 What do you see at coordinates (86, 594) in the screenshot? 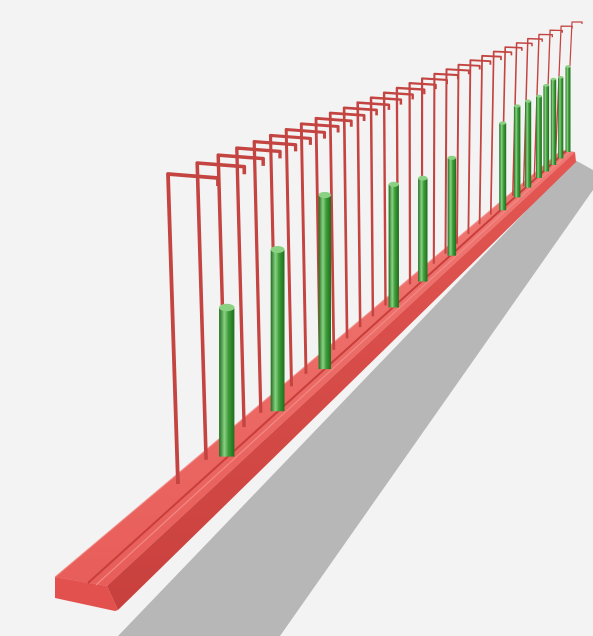
I see `rail-end-cap` at bounding box center [86, 594].